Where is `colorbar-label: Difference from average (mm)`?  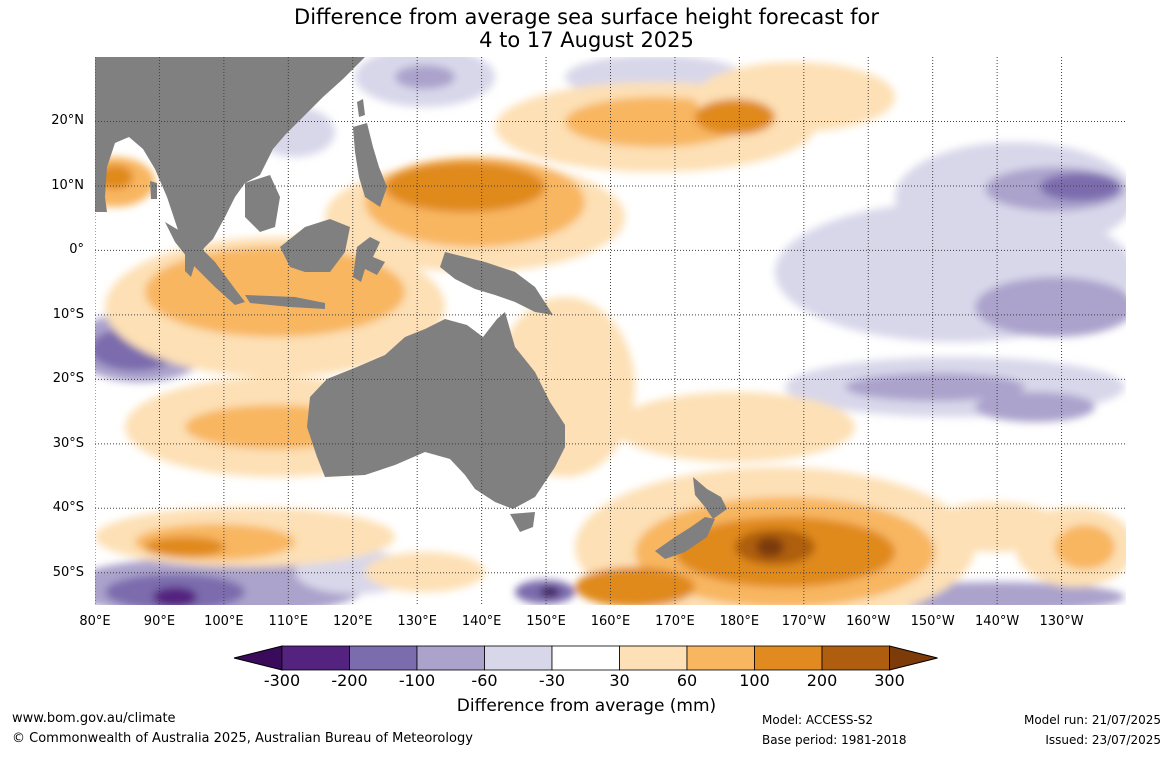 colorbar-label: Difference from average (mm) is located at coordinates (586, 706).